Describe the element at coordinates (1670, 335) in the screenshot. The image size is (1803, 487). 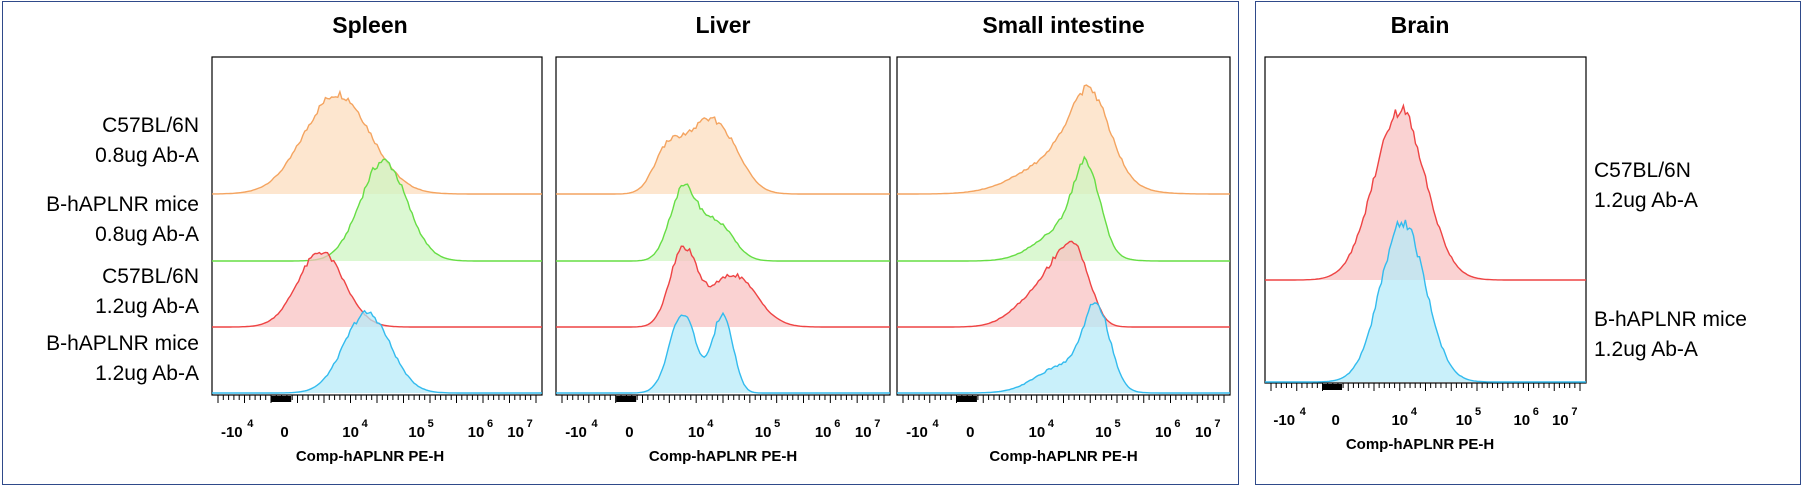
I see `row-label-brain-bhaplnr: B-hAPLNR mice 1.2ug Ab-A` at that location.